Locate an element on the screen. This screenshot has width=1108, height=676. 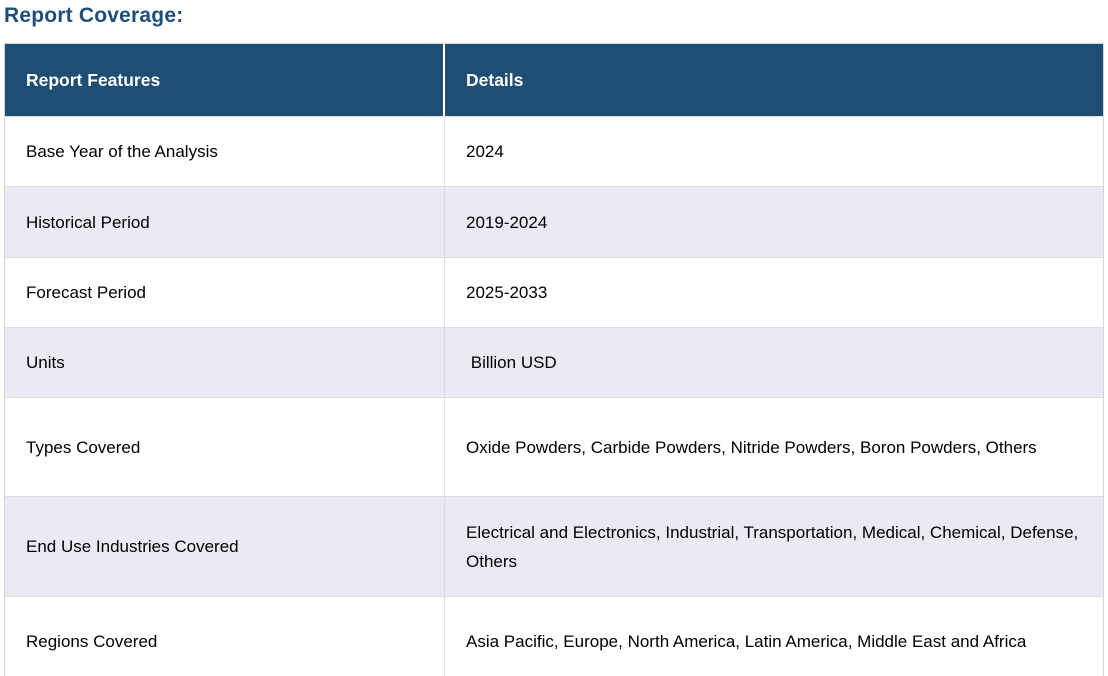
feature-cell: Forecast Period is located at coordinates (225, 292).